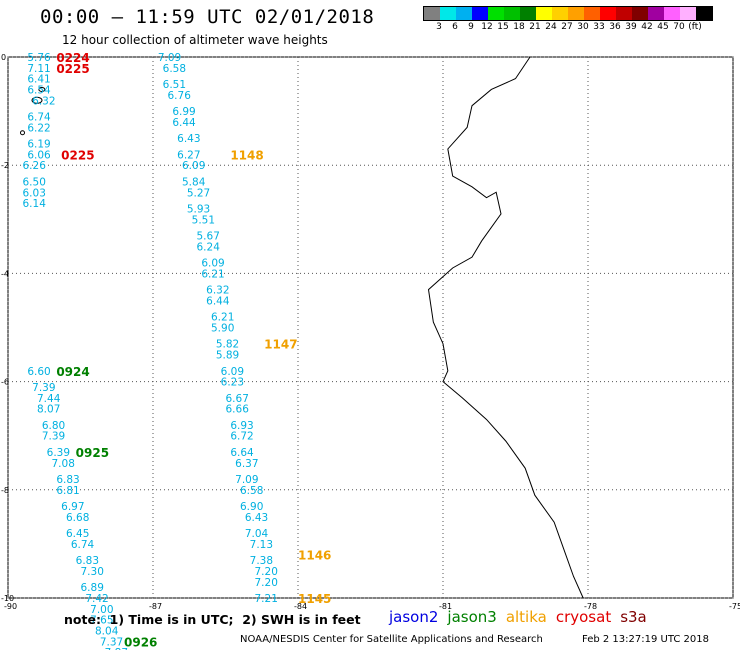 The height and width of the screenshot is (650, 740). Describe the element at coordinates (67, 480) in the screenshot. I see `wave-height-value: 6.83` at that location.